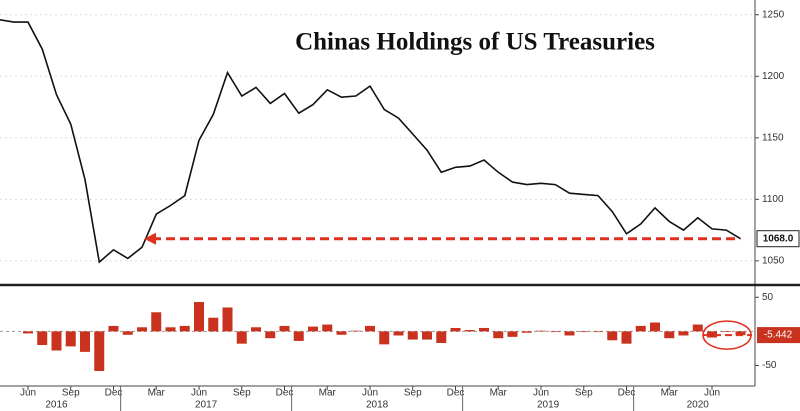 This screenshot has height=411, width=800. I want to click on highlight-ellipse, so click(727, 335).